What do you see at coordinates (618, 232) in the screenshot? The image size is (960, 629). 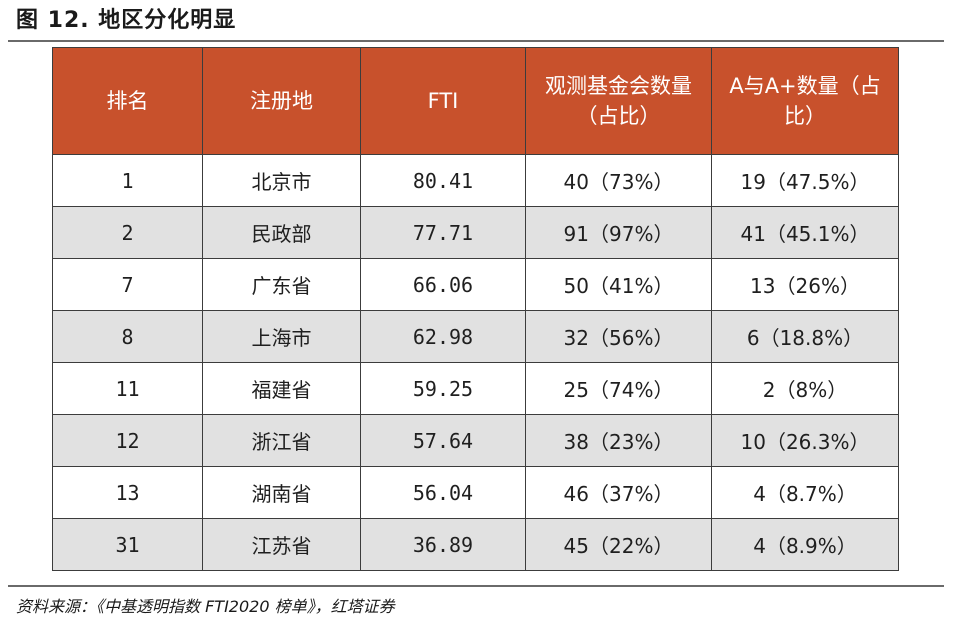 I see `cell-foundation-count: 91（97%）` at bounding box center [618, 232].